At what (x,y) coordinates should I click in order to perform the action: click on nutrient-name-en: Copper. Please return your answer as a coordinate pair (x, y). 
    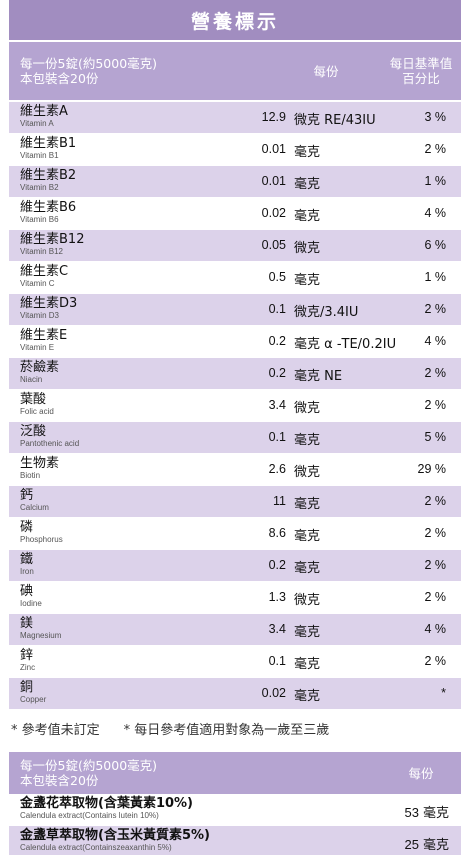
    Looking at the image, I should click on (33, 699).